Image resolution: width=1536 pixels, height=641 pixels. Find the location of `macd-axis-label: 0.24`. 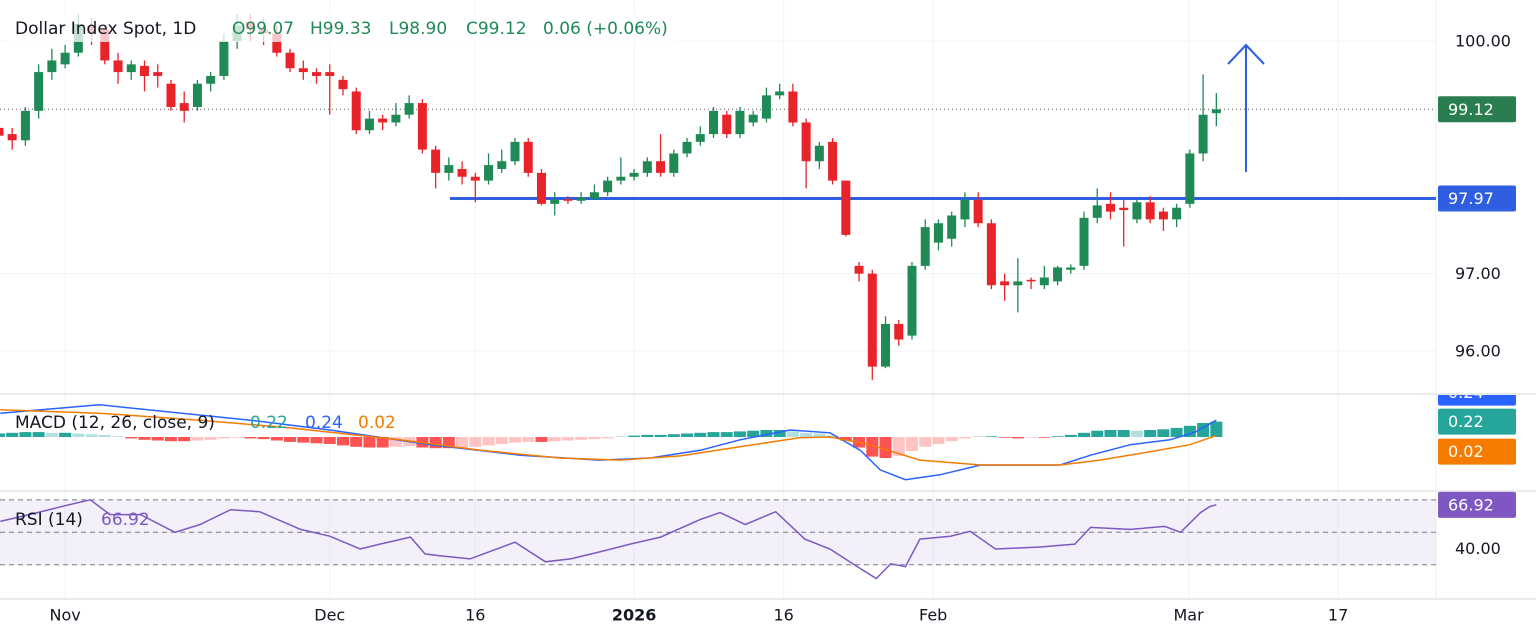

macd-axis-label: 0.24 is located at coordinates (1466, 392).